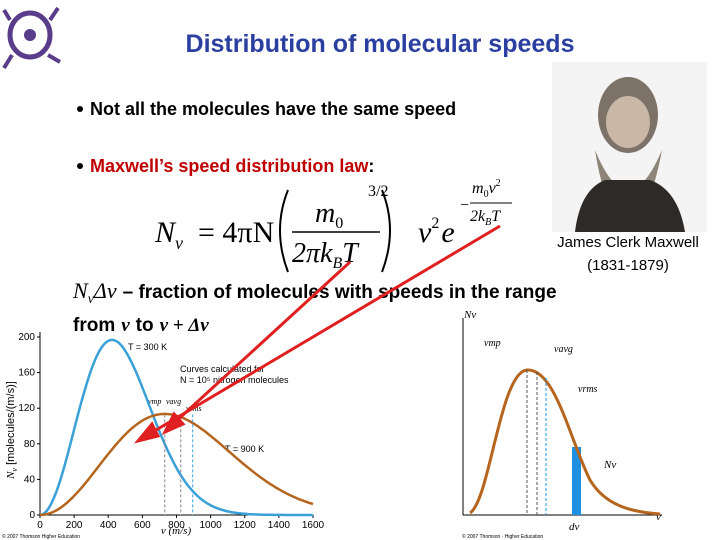  What do you see at coordinates (147, 347) in the screenshot?
I see `annotation: T = 300 K` at bounding box center [147, 347].